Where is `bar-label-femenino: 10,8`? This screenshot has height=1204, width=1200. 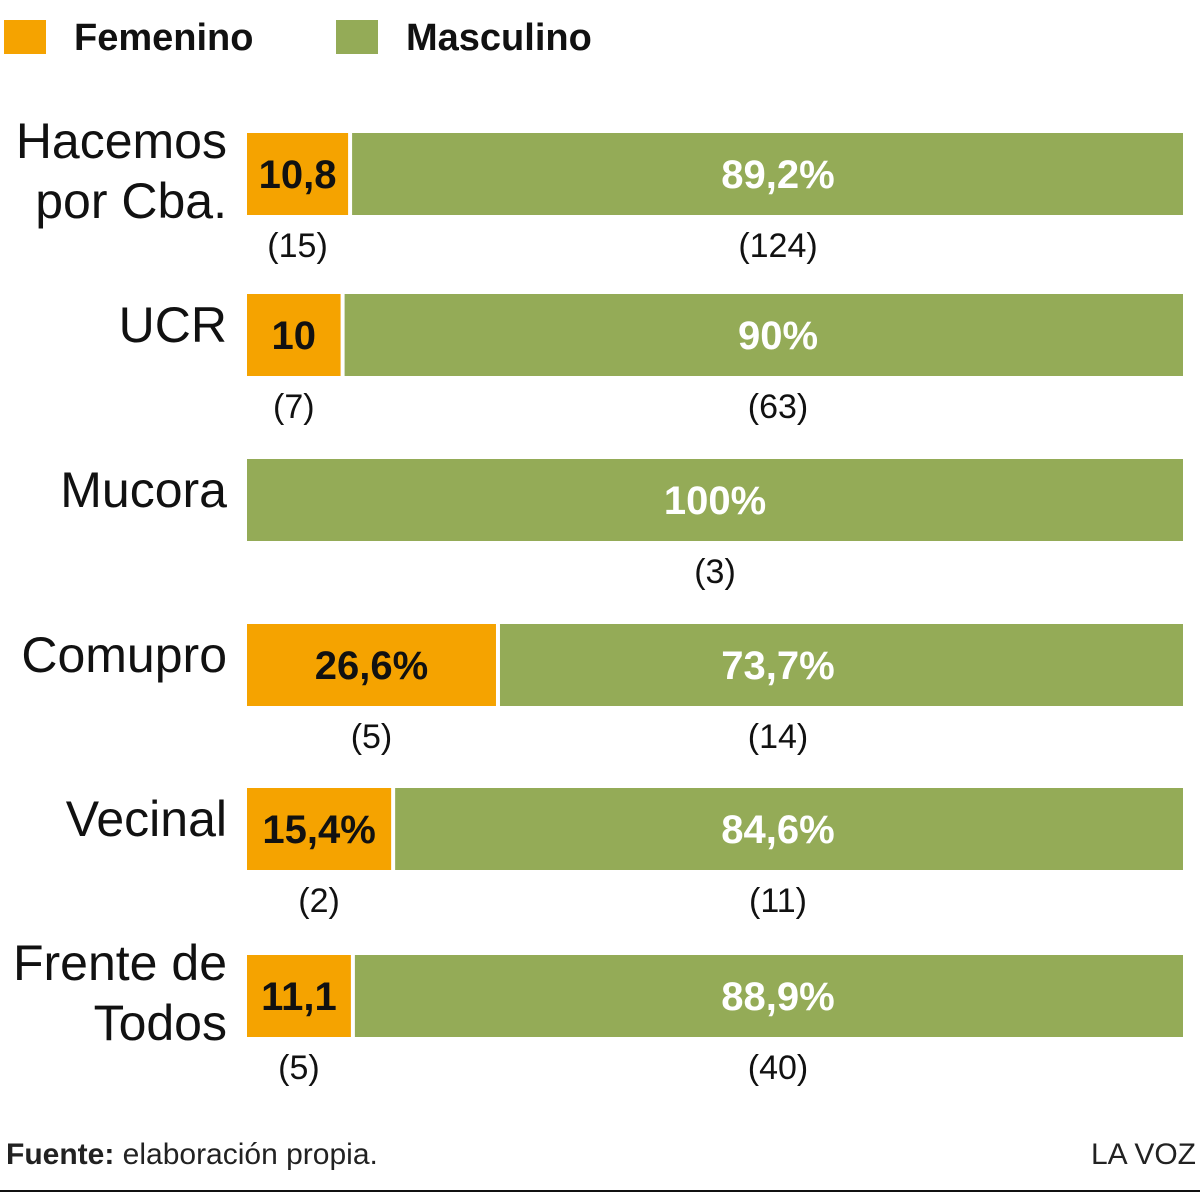 bar-label-femenino: 10,8 is located at coordinates (298, 175).